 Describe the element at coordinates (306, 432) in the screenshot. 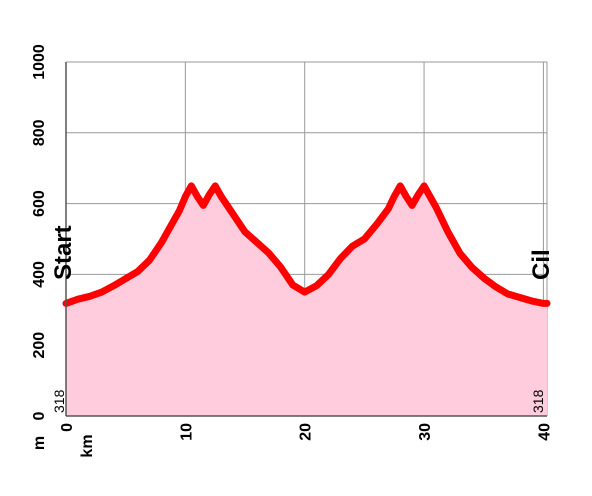

I see `x-tick-label: 20` at that location.